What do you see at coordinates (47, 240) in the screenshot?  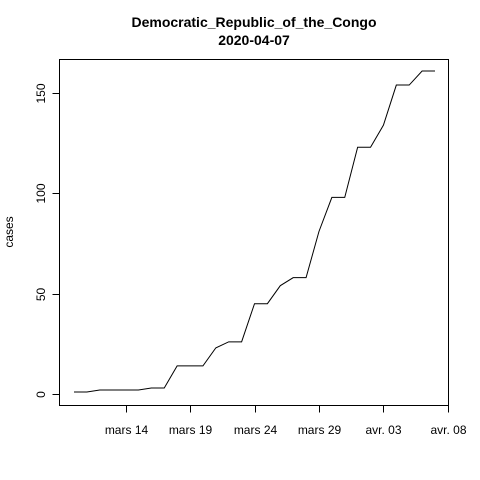 I see `y-axis: 0 50 100 150` at bounding box center [47, 240].